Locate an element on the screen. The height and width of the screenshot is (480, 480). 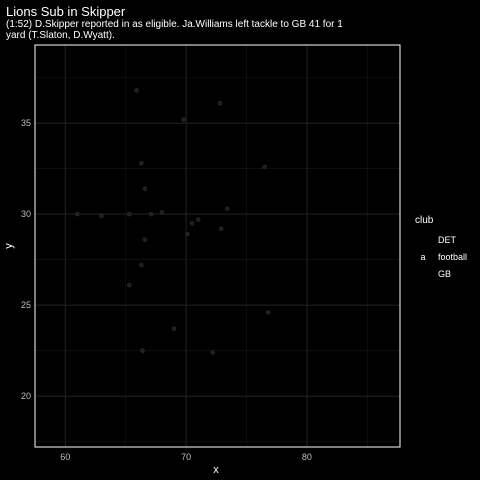
chart-subtitle-line-2: yard (T.Slaton, D.Wyatt). is located at coordinates (60, 35).